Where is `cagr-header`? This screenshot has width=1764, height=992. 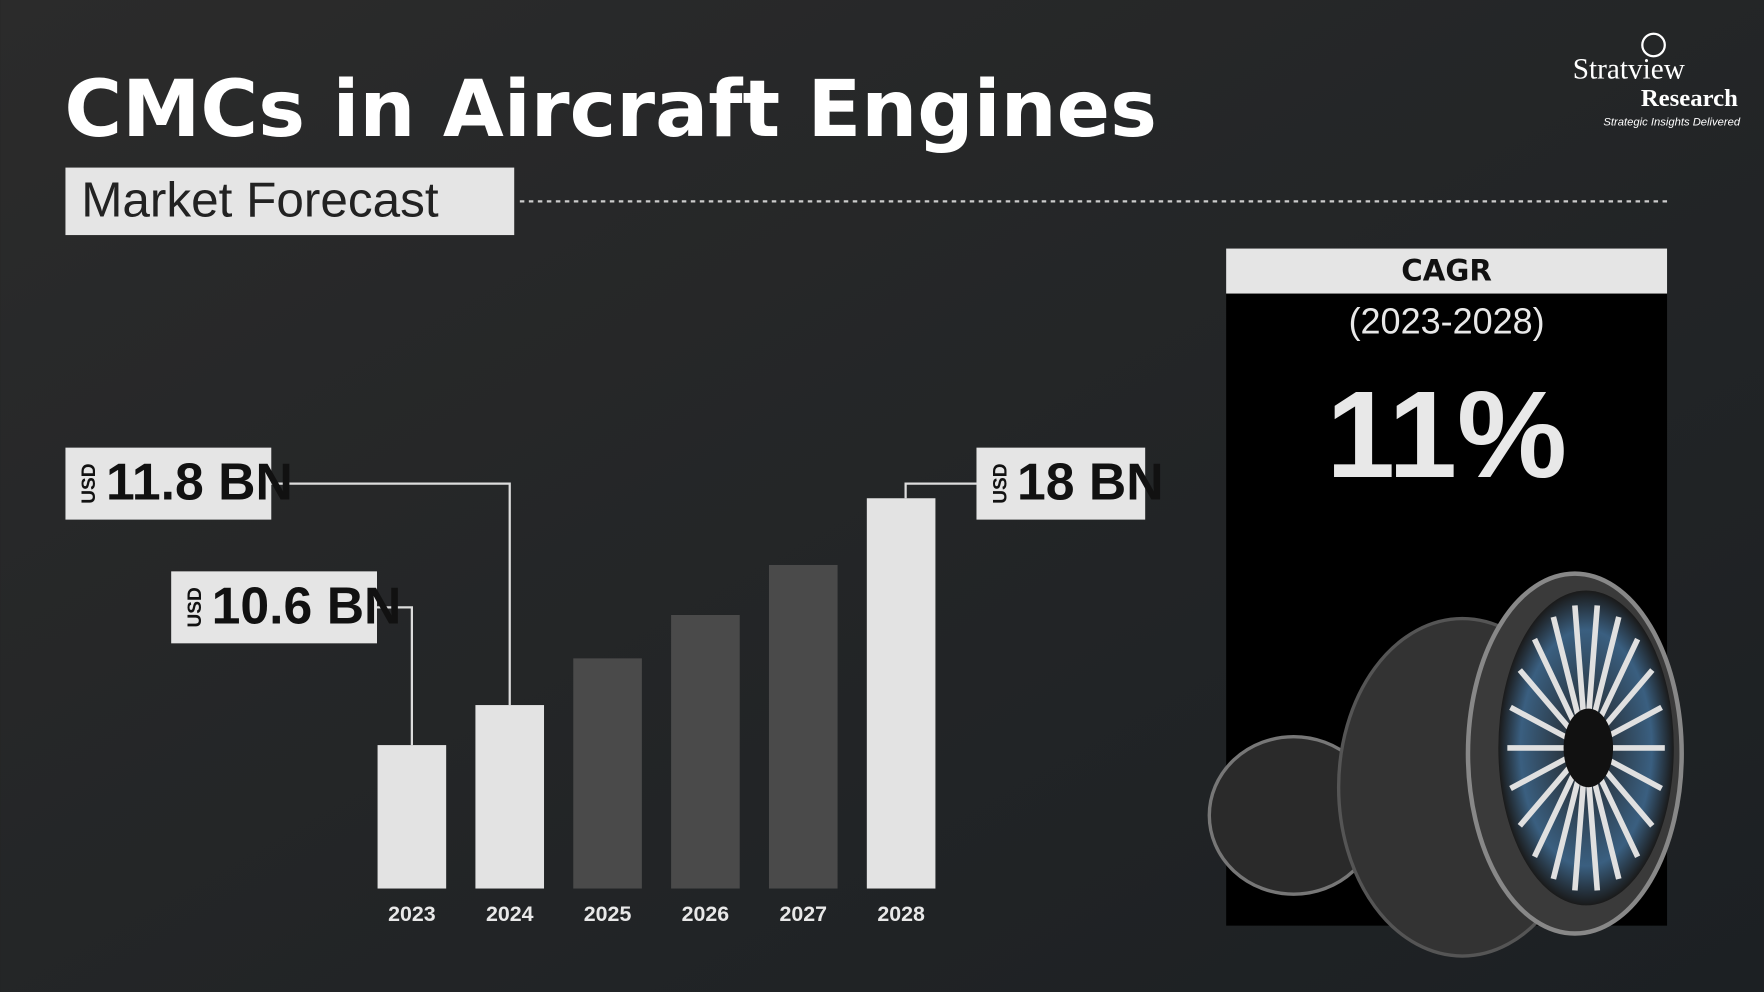 cagr-header is located at coordinates (1447, 271).